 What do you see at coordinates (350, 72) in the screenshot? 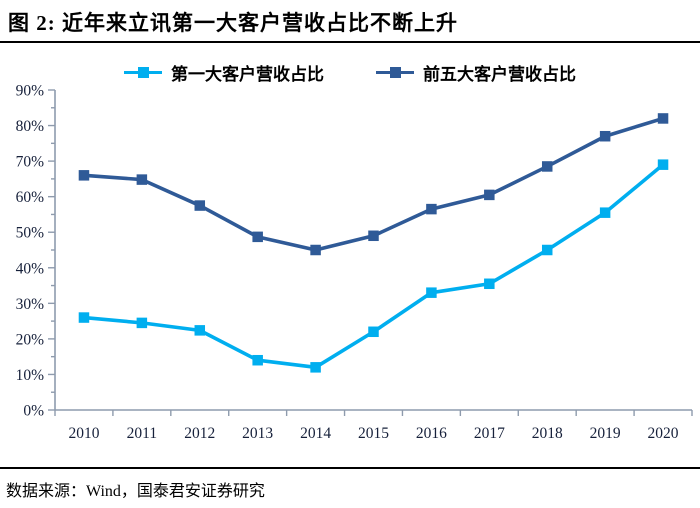
I see `chart-legend: 第一大客户营收占比 前五大客户营收占比` at bounding box center [350, 72].